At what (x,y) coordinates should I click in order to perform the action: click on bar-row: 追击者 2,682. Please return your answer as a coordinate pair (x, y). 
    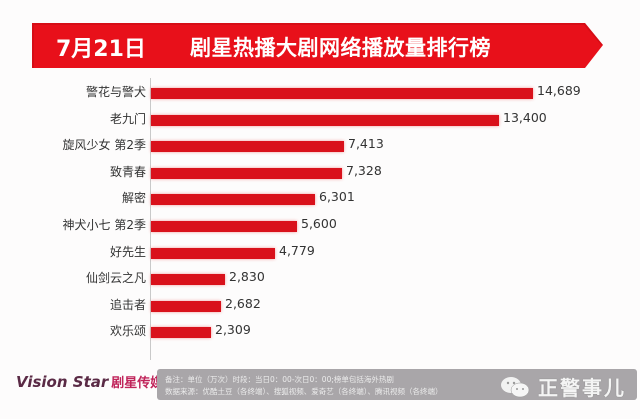
    Looking at the image, I should click on (320, 306).